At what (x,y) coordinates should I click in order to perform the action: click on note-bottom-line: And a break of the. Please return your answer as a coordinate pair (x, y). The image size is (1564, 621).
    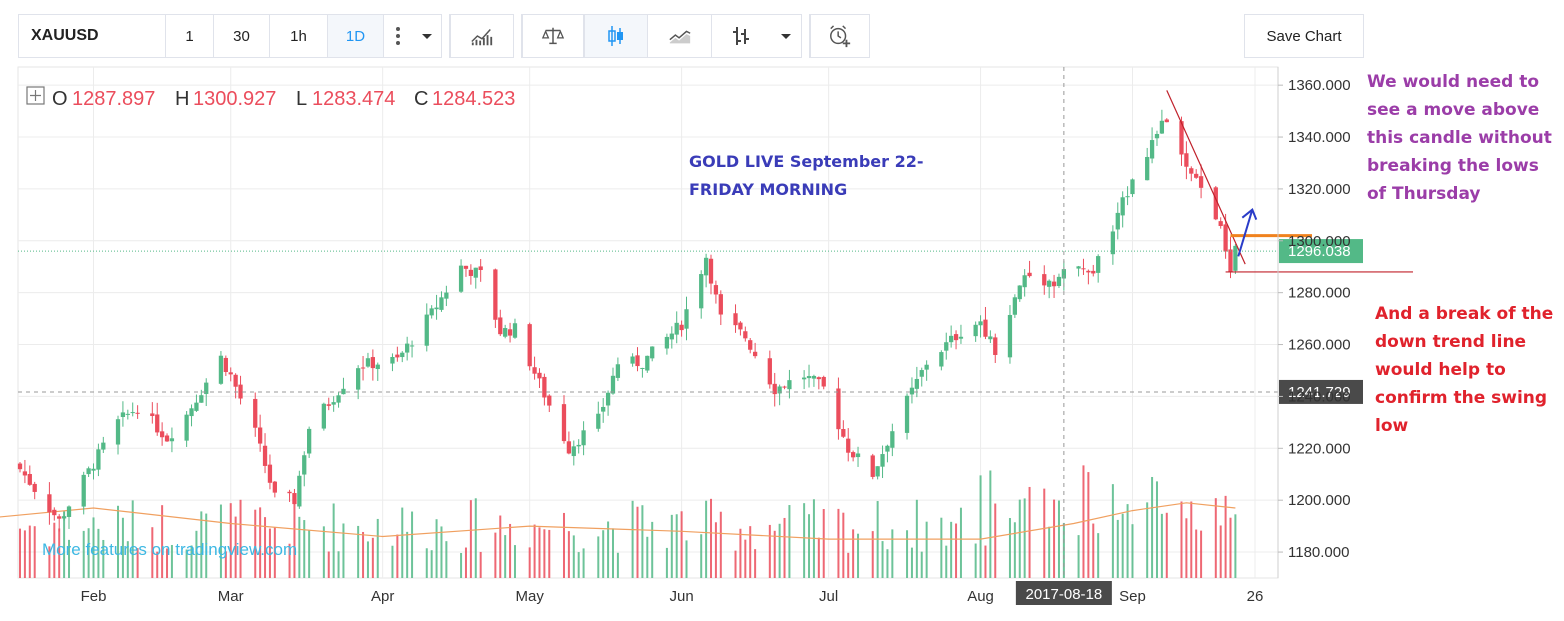
    Looking at the image, I should click on (1464, 314).